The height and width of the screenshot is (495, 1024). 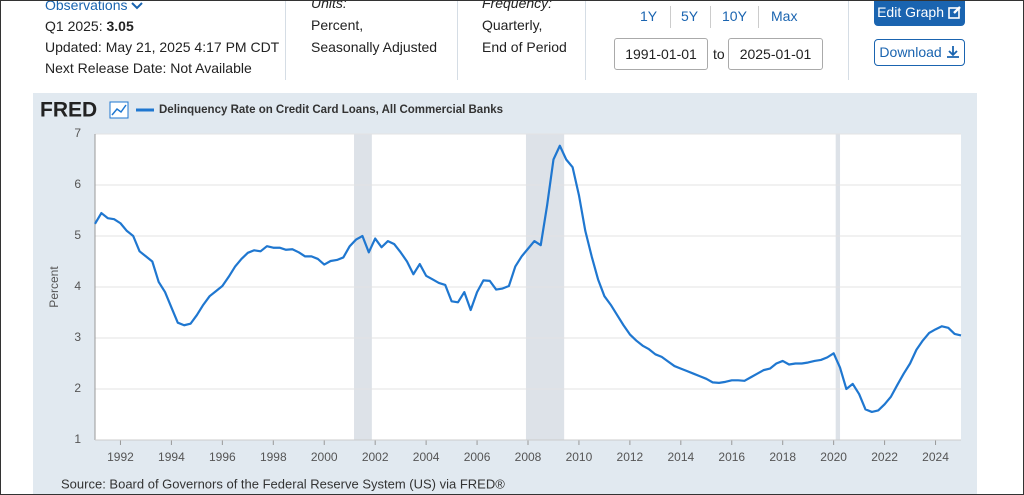 I want to click on x-tick-label: 1998, so click(x=273, y=457).